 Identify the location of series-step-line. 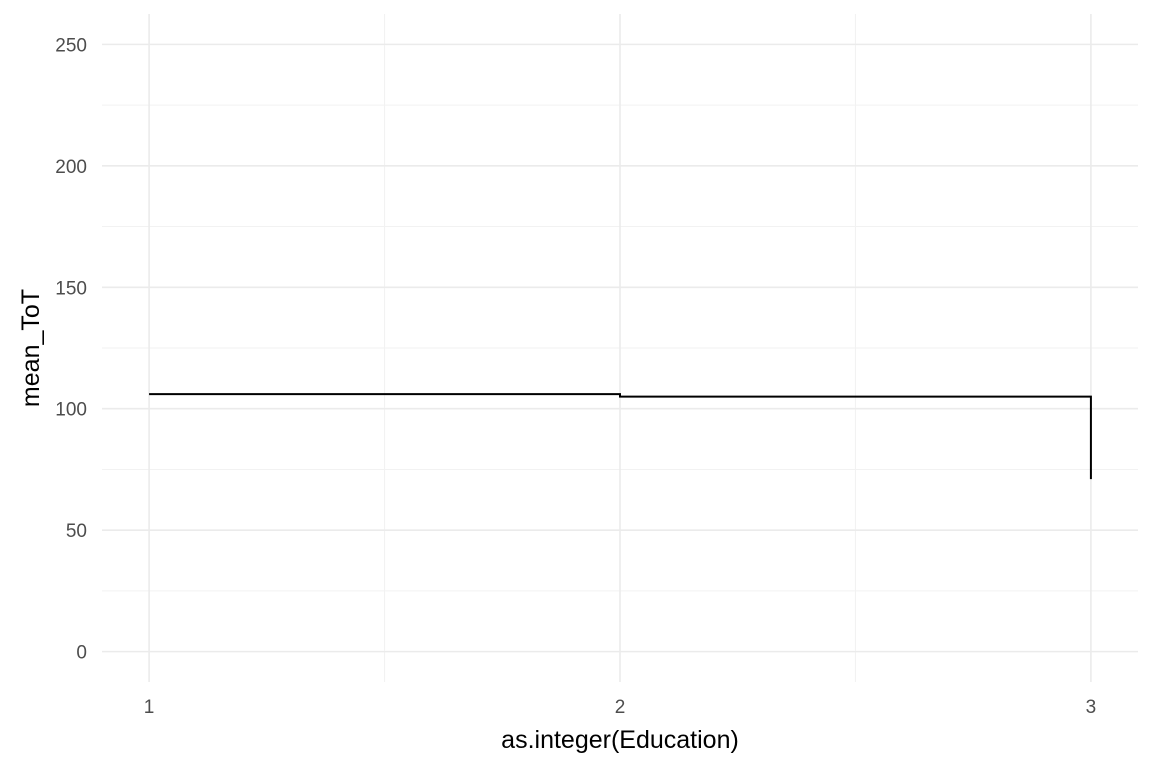
(620, 436).